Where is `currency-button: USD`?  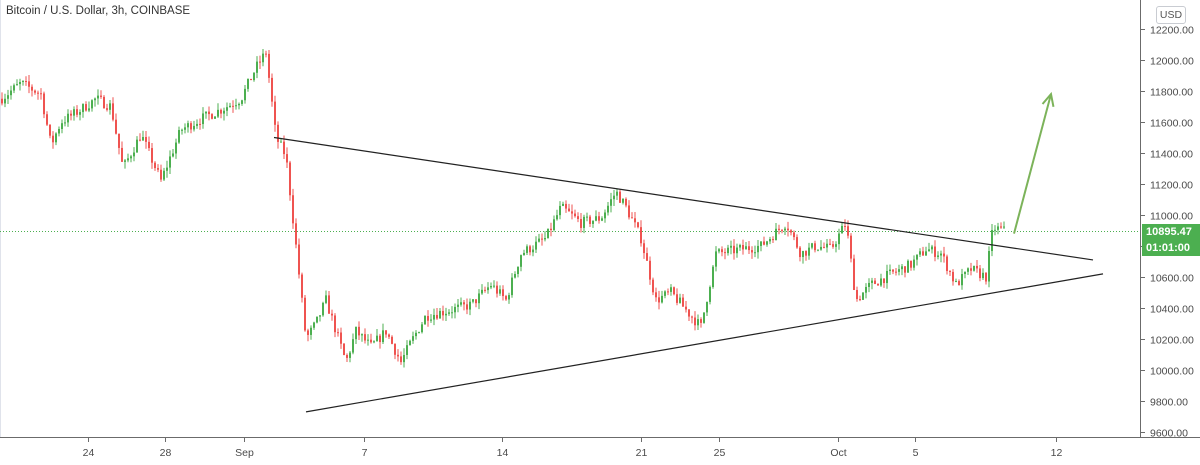 currency-button: USD is located at coordinates (1171, 15).